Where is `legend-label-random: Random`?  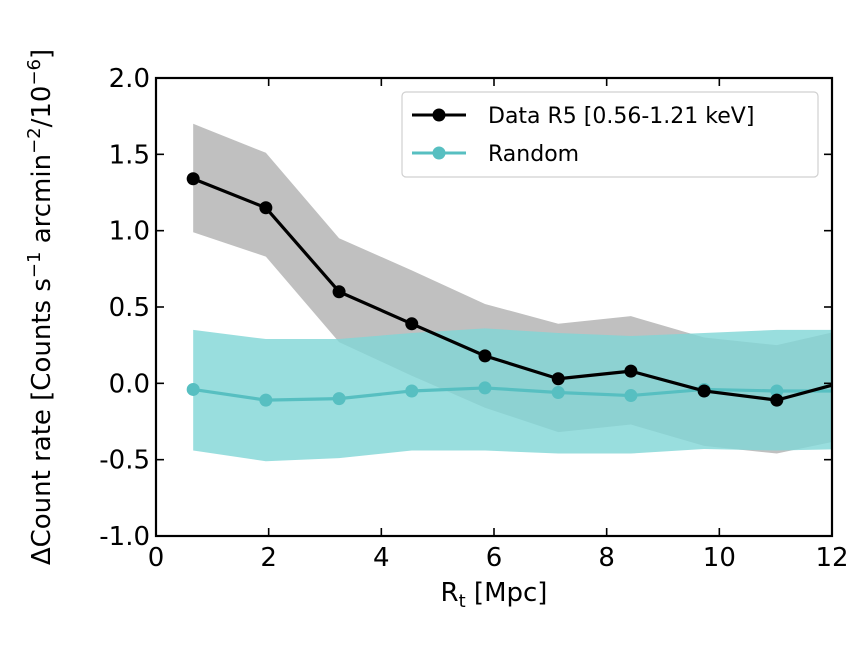 legend-label-random: Random is located at coordinates (533, 154).